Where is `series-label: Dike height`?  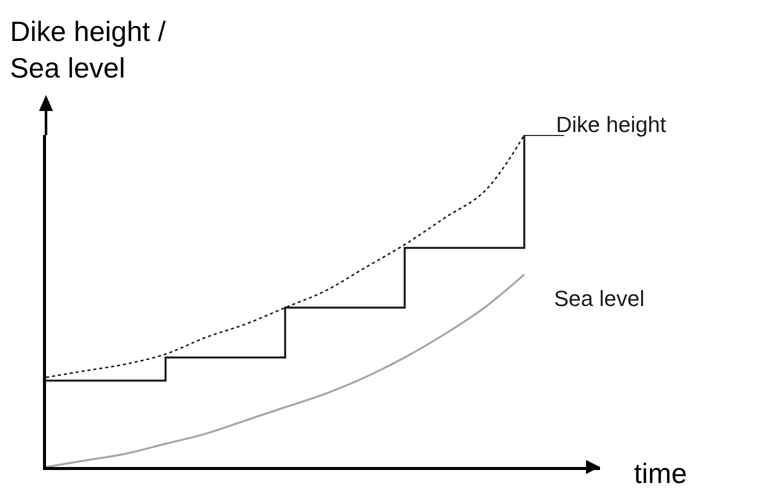
series-label: Dike height is located at coordinates (611, 124).